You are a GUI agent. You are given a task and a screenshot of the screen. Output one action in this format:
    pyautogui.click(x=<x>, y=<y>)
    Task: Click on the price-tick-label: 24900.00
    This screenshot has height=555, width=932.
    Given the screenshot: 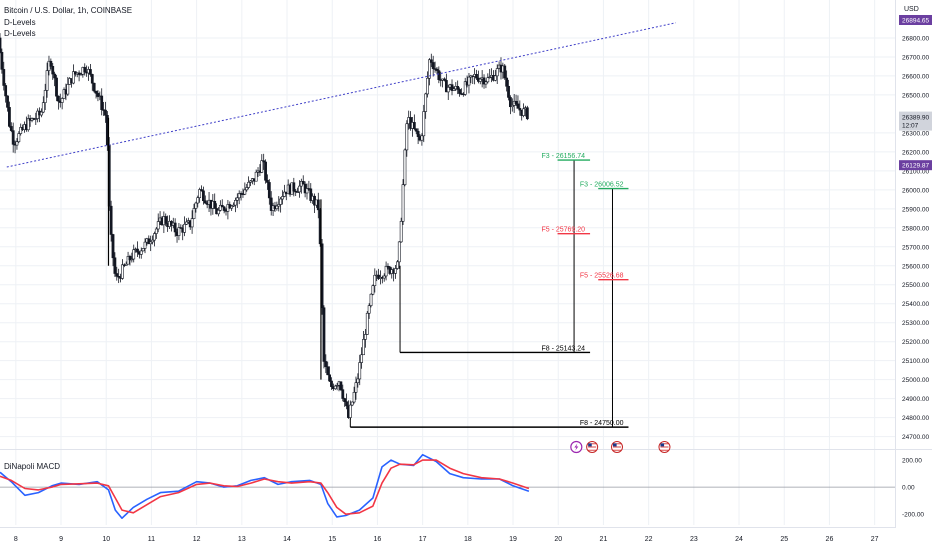 What is the action you would take?
    pyautogui.click(x=915, y=399)
    